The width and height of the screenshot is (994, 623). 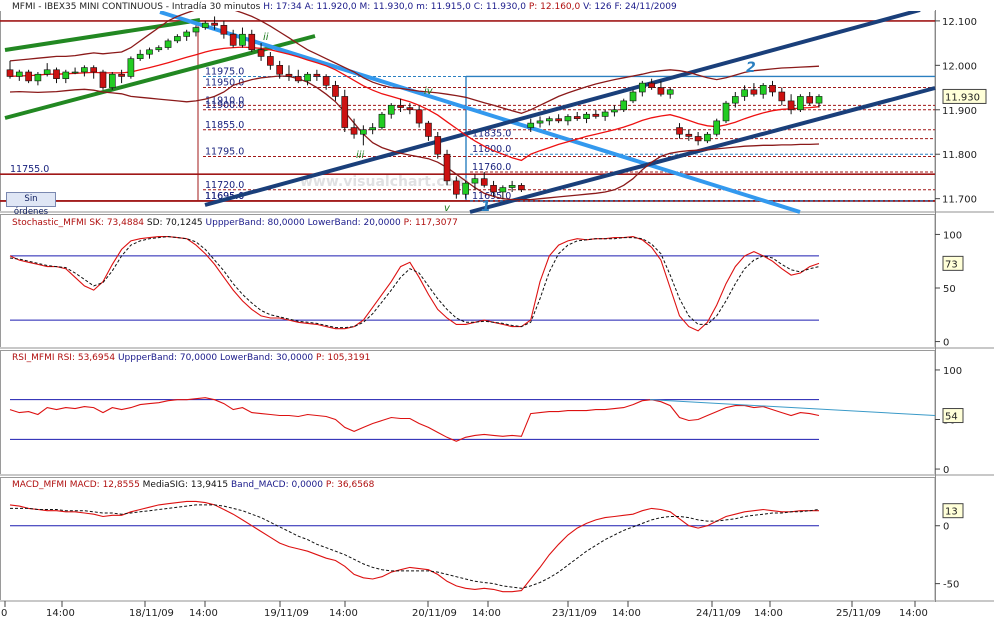 What do you see at coordinates (388, 7) in the screenshot?
I see `title-segment: M: 11.930,0` at bounding box center [388, 7].